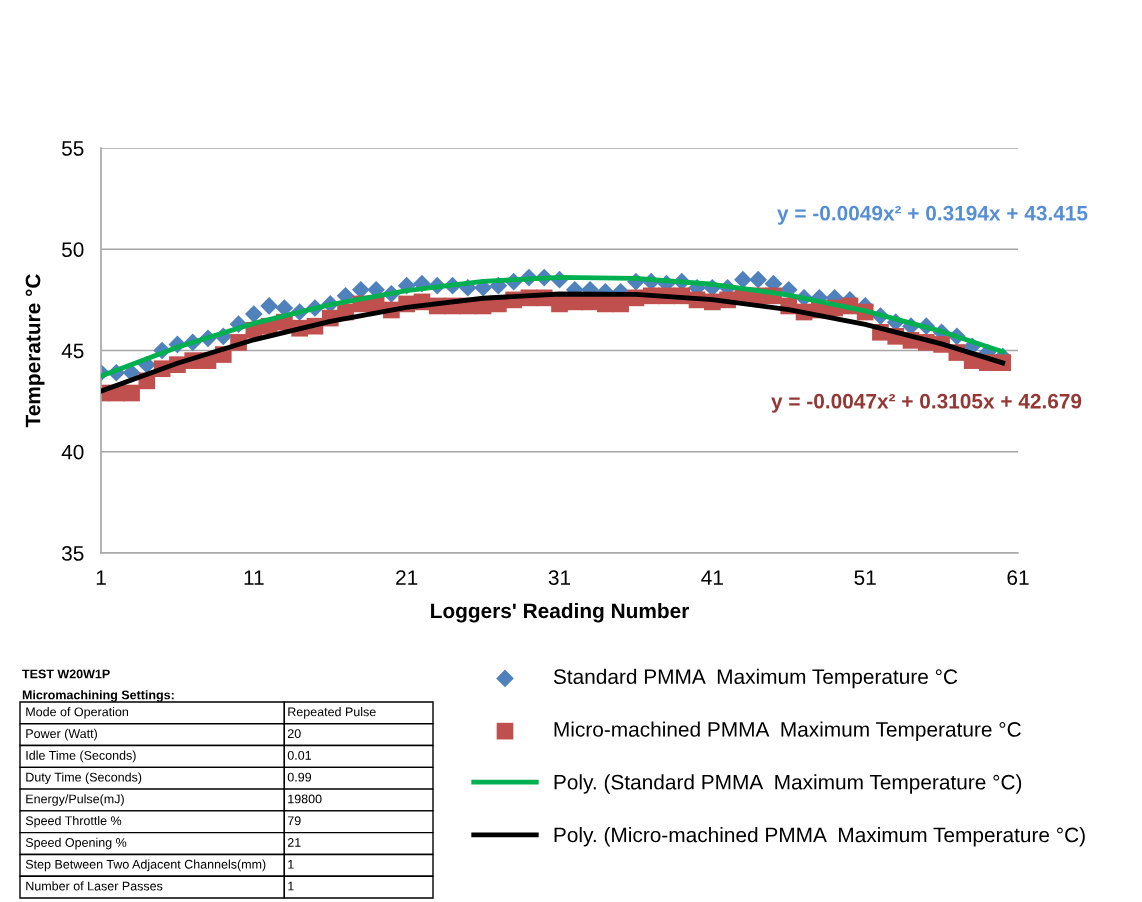 This screenshot has height=902, width=1142. Describe the element at coordinates (72, 553) in the screenshot. I see `y-tick-label: 35` at that location.